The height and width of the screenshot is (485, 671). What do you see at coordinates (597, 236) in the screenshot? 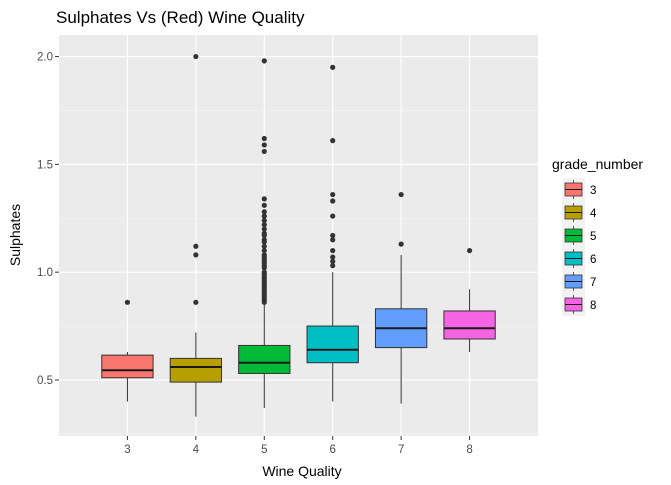
I see `legend: grade_number 3 4 5 6 7 8` at bounding box center [597, 236].